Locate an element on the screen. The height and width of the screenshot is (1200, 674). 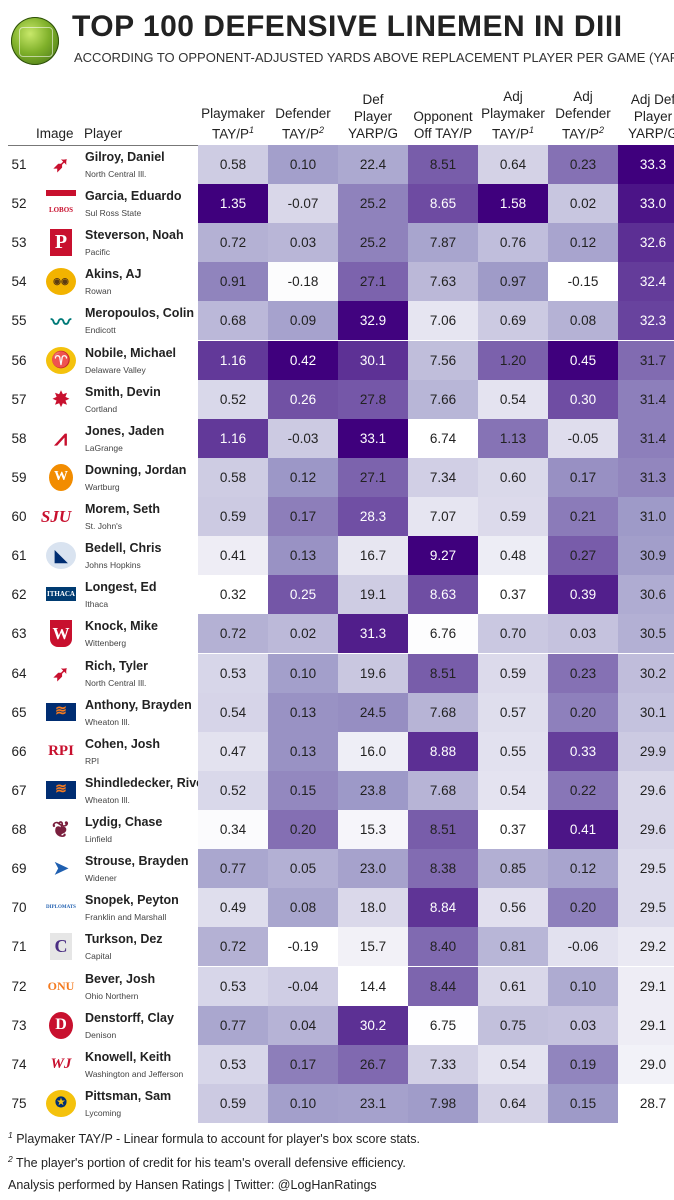
lobos-icon: LOBOS is located at coordinates (61, 206).